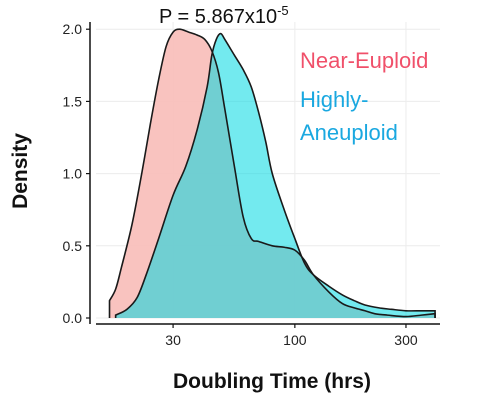  I want to click on p-value-text: P = 5.867x10, so click(218, 17).